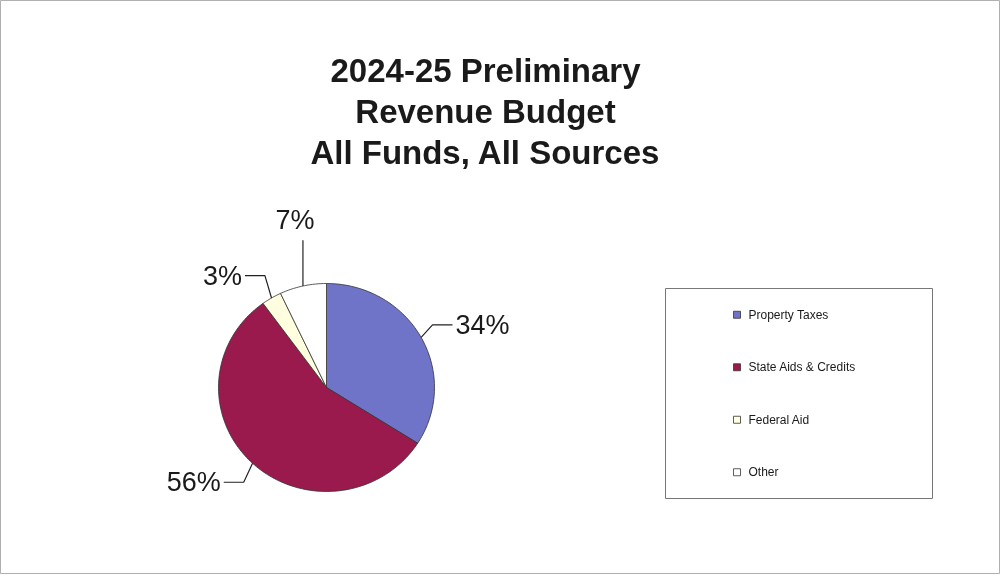 The height and width of the screenshot is (577, 1003). Describe the element at coordinates (295, 220) in the screenshot. I see `data-label: 7%` at that location.